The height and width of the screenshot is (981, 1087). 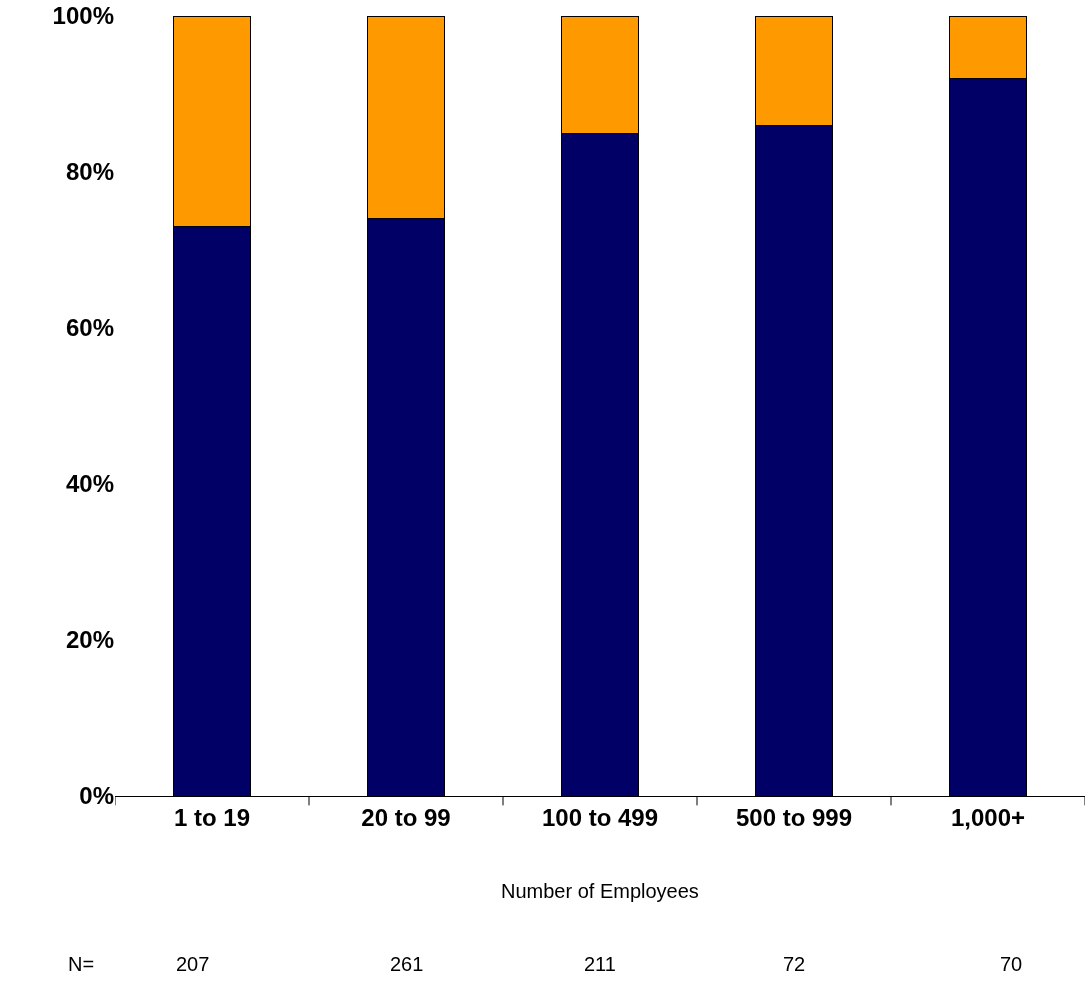 What do you see at coordinates (81, 964) in the screenshot?
I see `text: N=` at bounding box center [81, 964].